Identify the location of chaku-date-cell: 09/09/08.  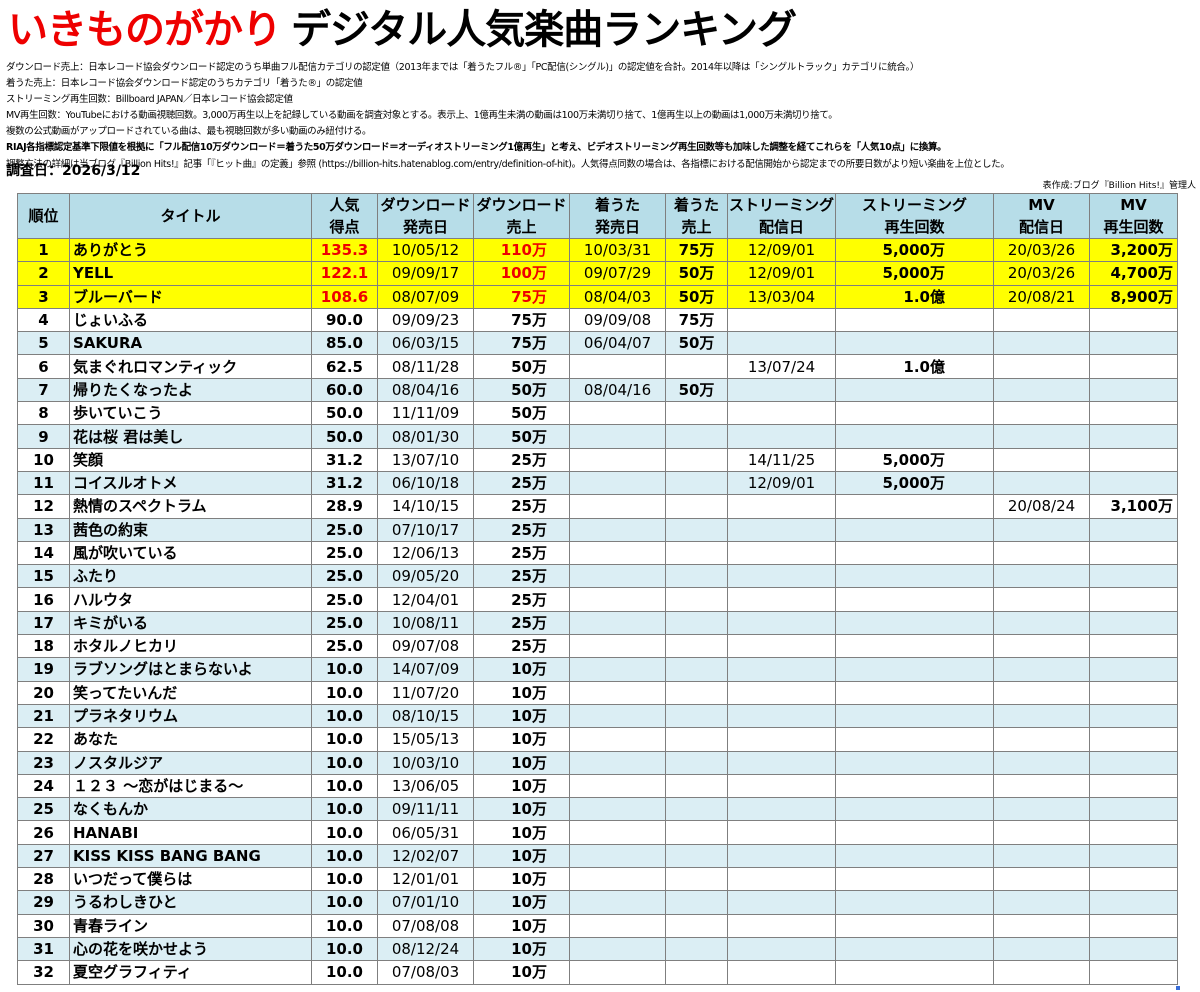
(617, 320).